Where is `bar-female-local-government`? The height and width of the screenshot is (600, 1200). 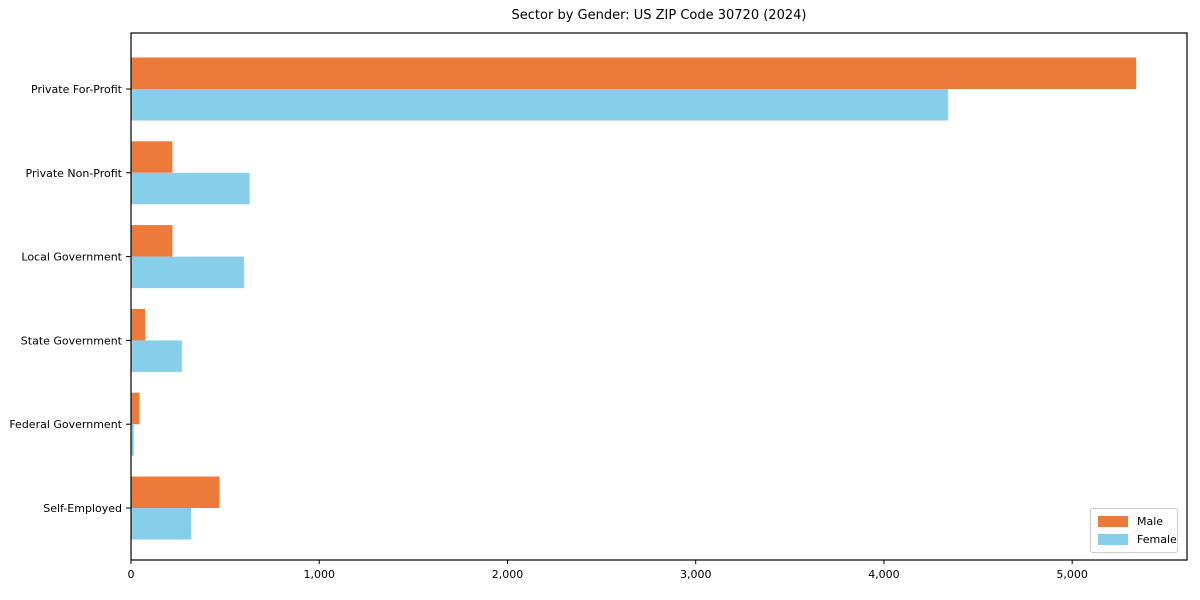 bar-female-local-government is located at coordinates (187, 272).